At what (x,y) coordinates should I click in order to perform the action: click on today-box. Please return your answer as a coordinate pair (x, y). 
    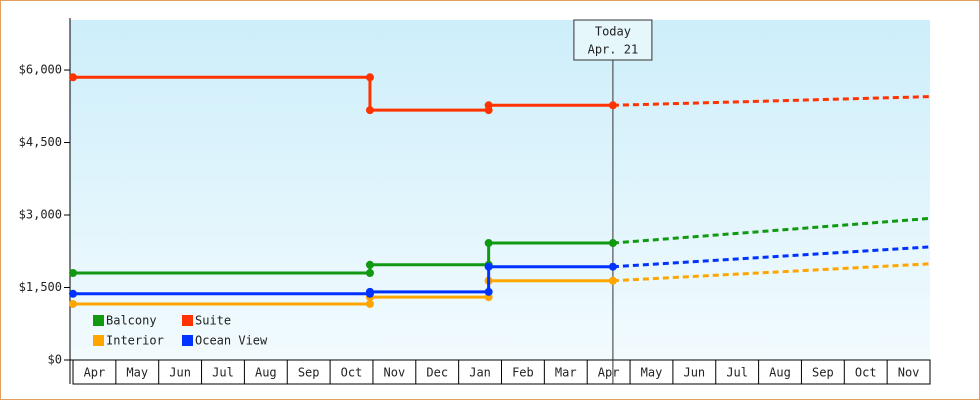
    Looking at the image, I should click on (613, 40).